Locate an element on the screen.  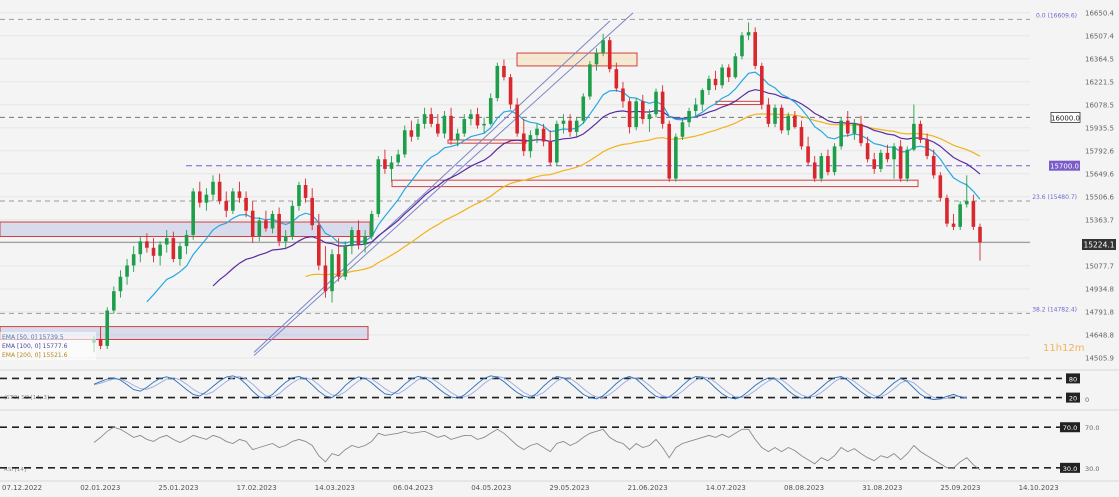
timer-minutes: 12m is located at coordinates (1073, 348).